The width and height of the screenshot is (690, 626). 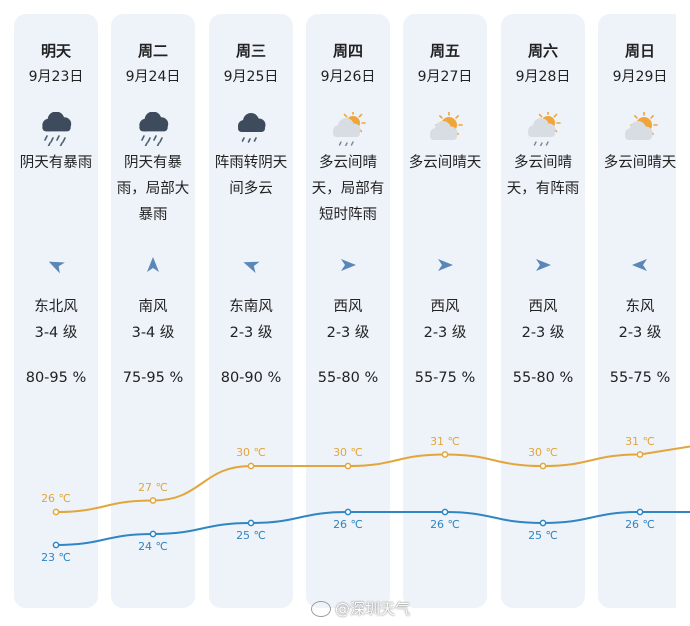 I want to click on weather-description: 阵雨转阴天, so click(x=251, y=163).